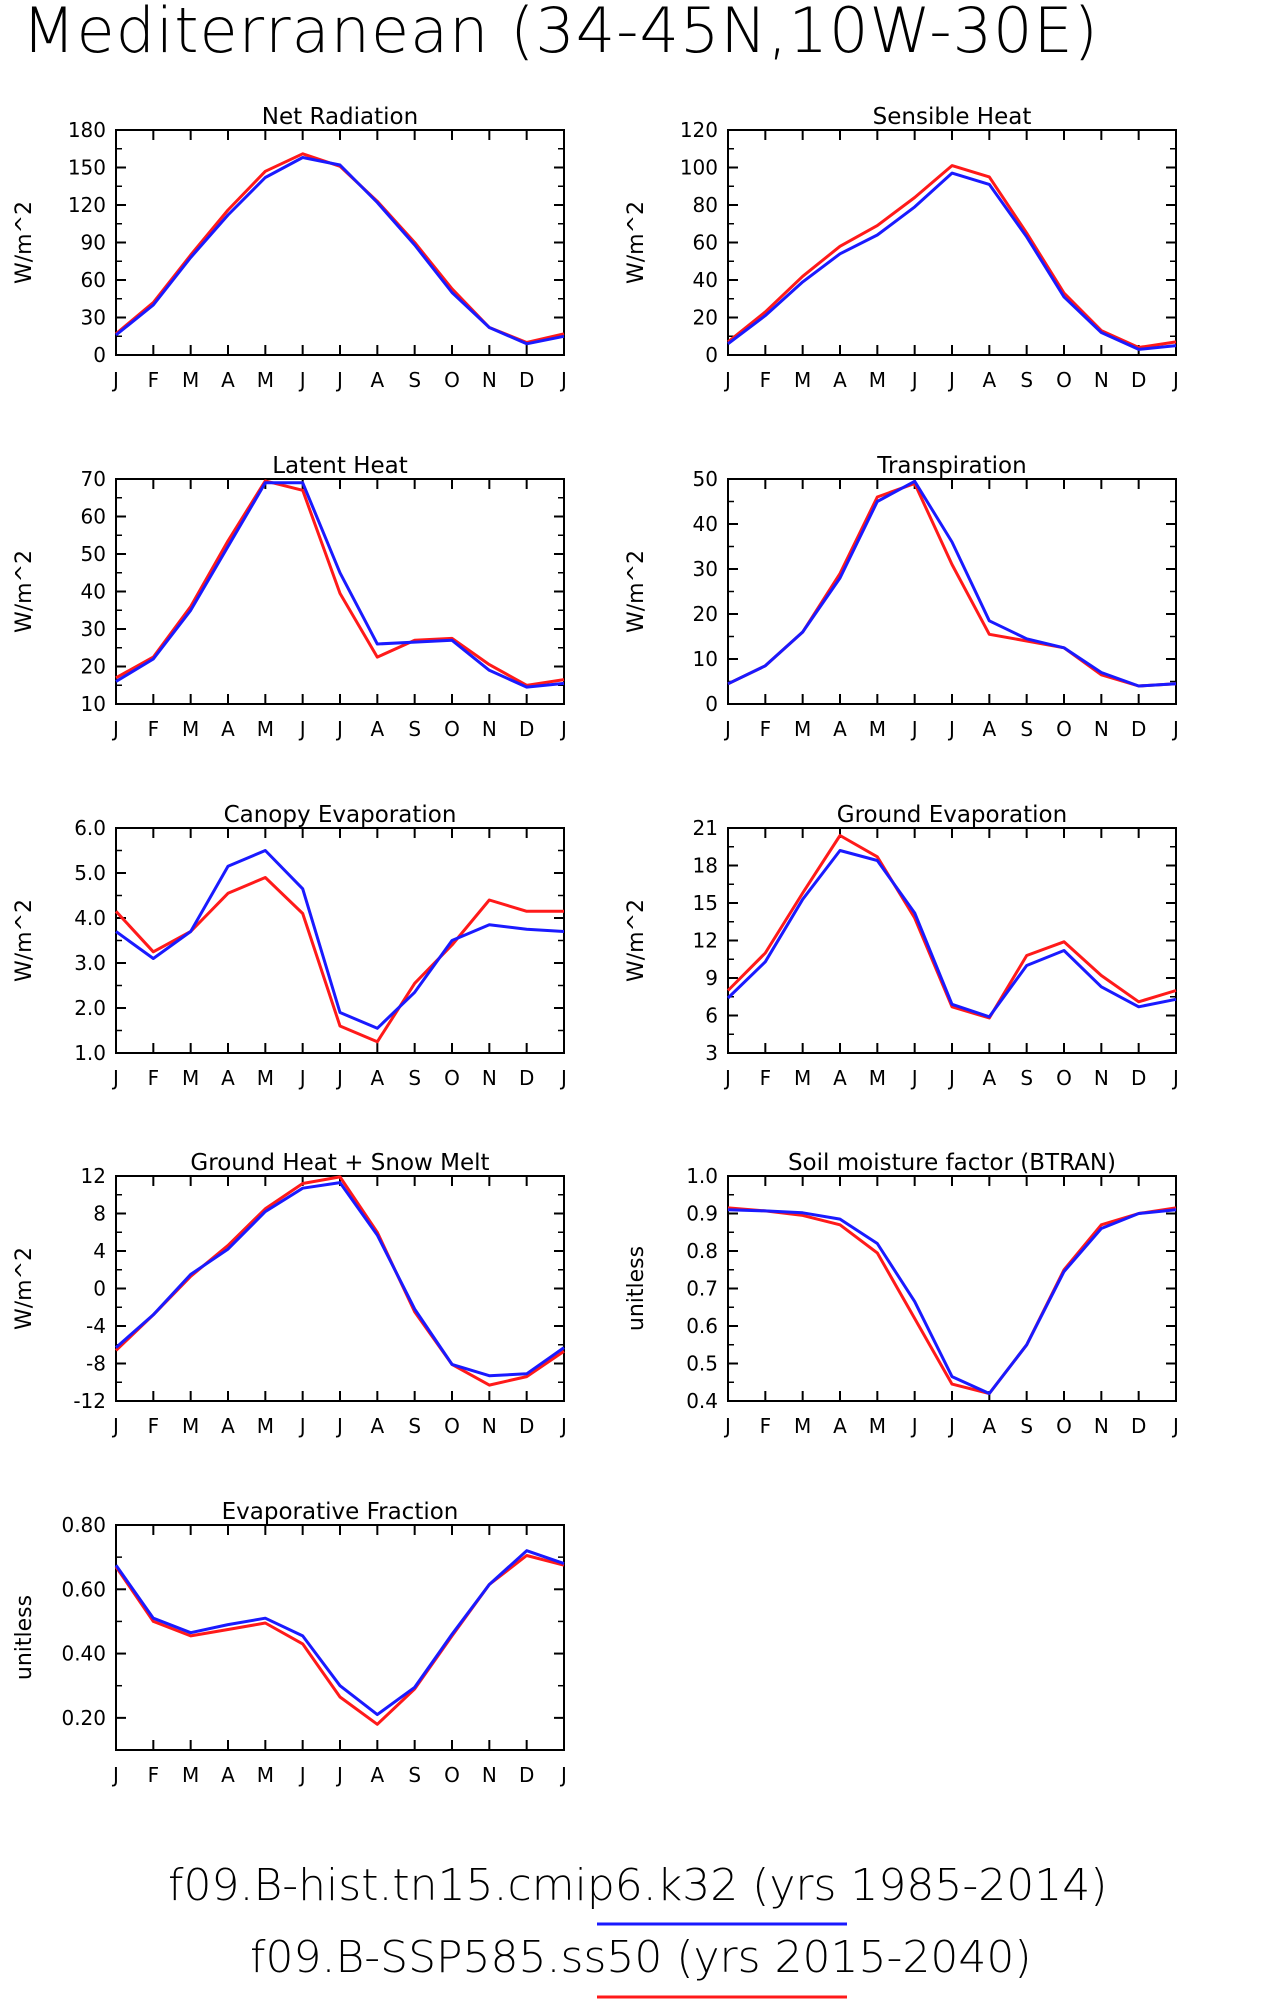  Describe the element at coordinates (93, 517) in the screenshot. I see `y-tick-label: 60` at that location.